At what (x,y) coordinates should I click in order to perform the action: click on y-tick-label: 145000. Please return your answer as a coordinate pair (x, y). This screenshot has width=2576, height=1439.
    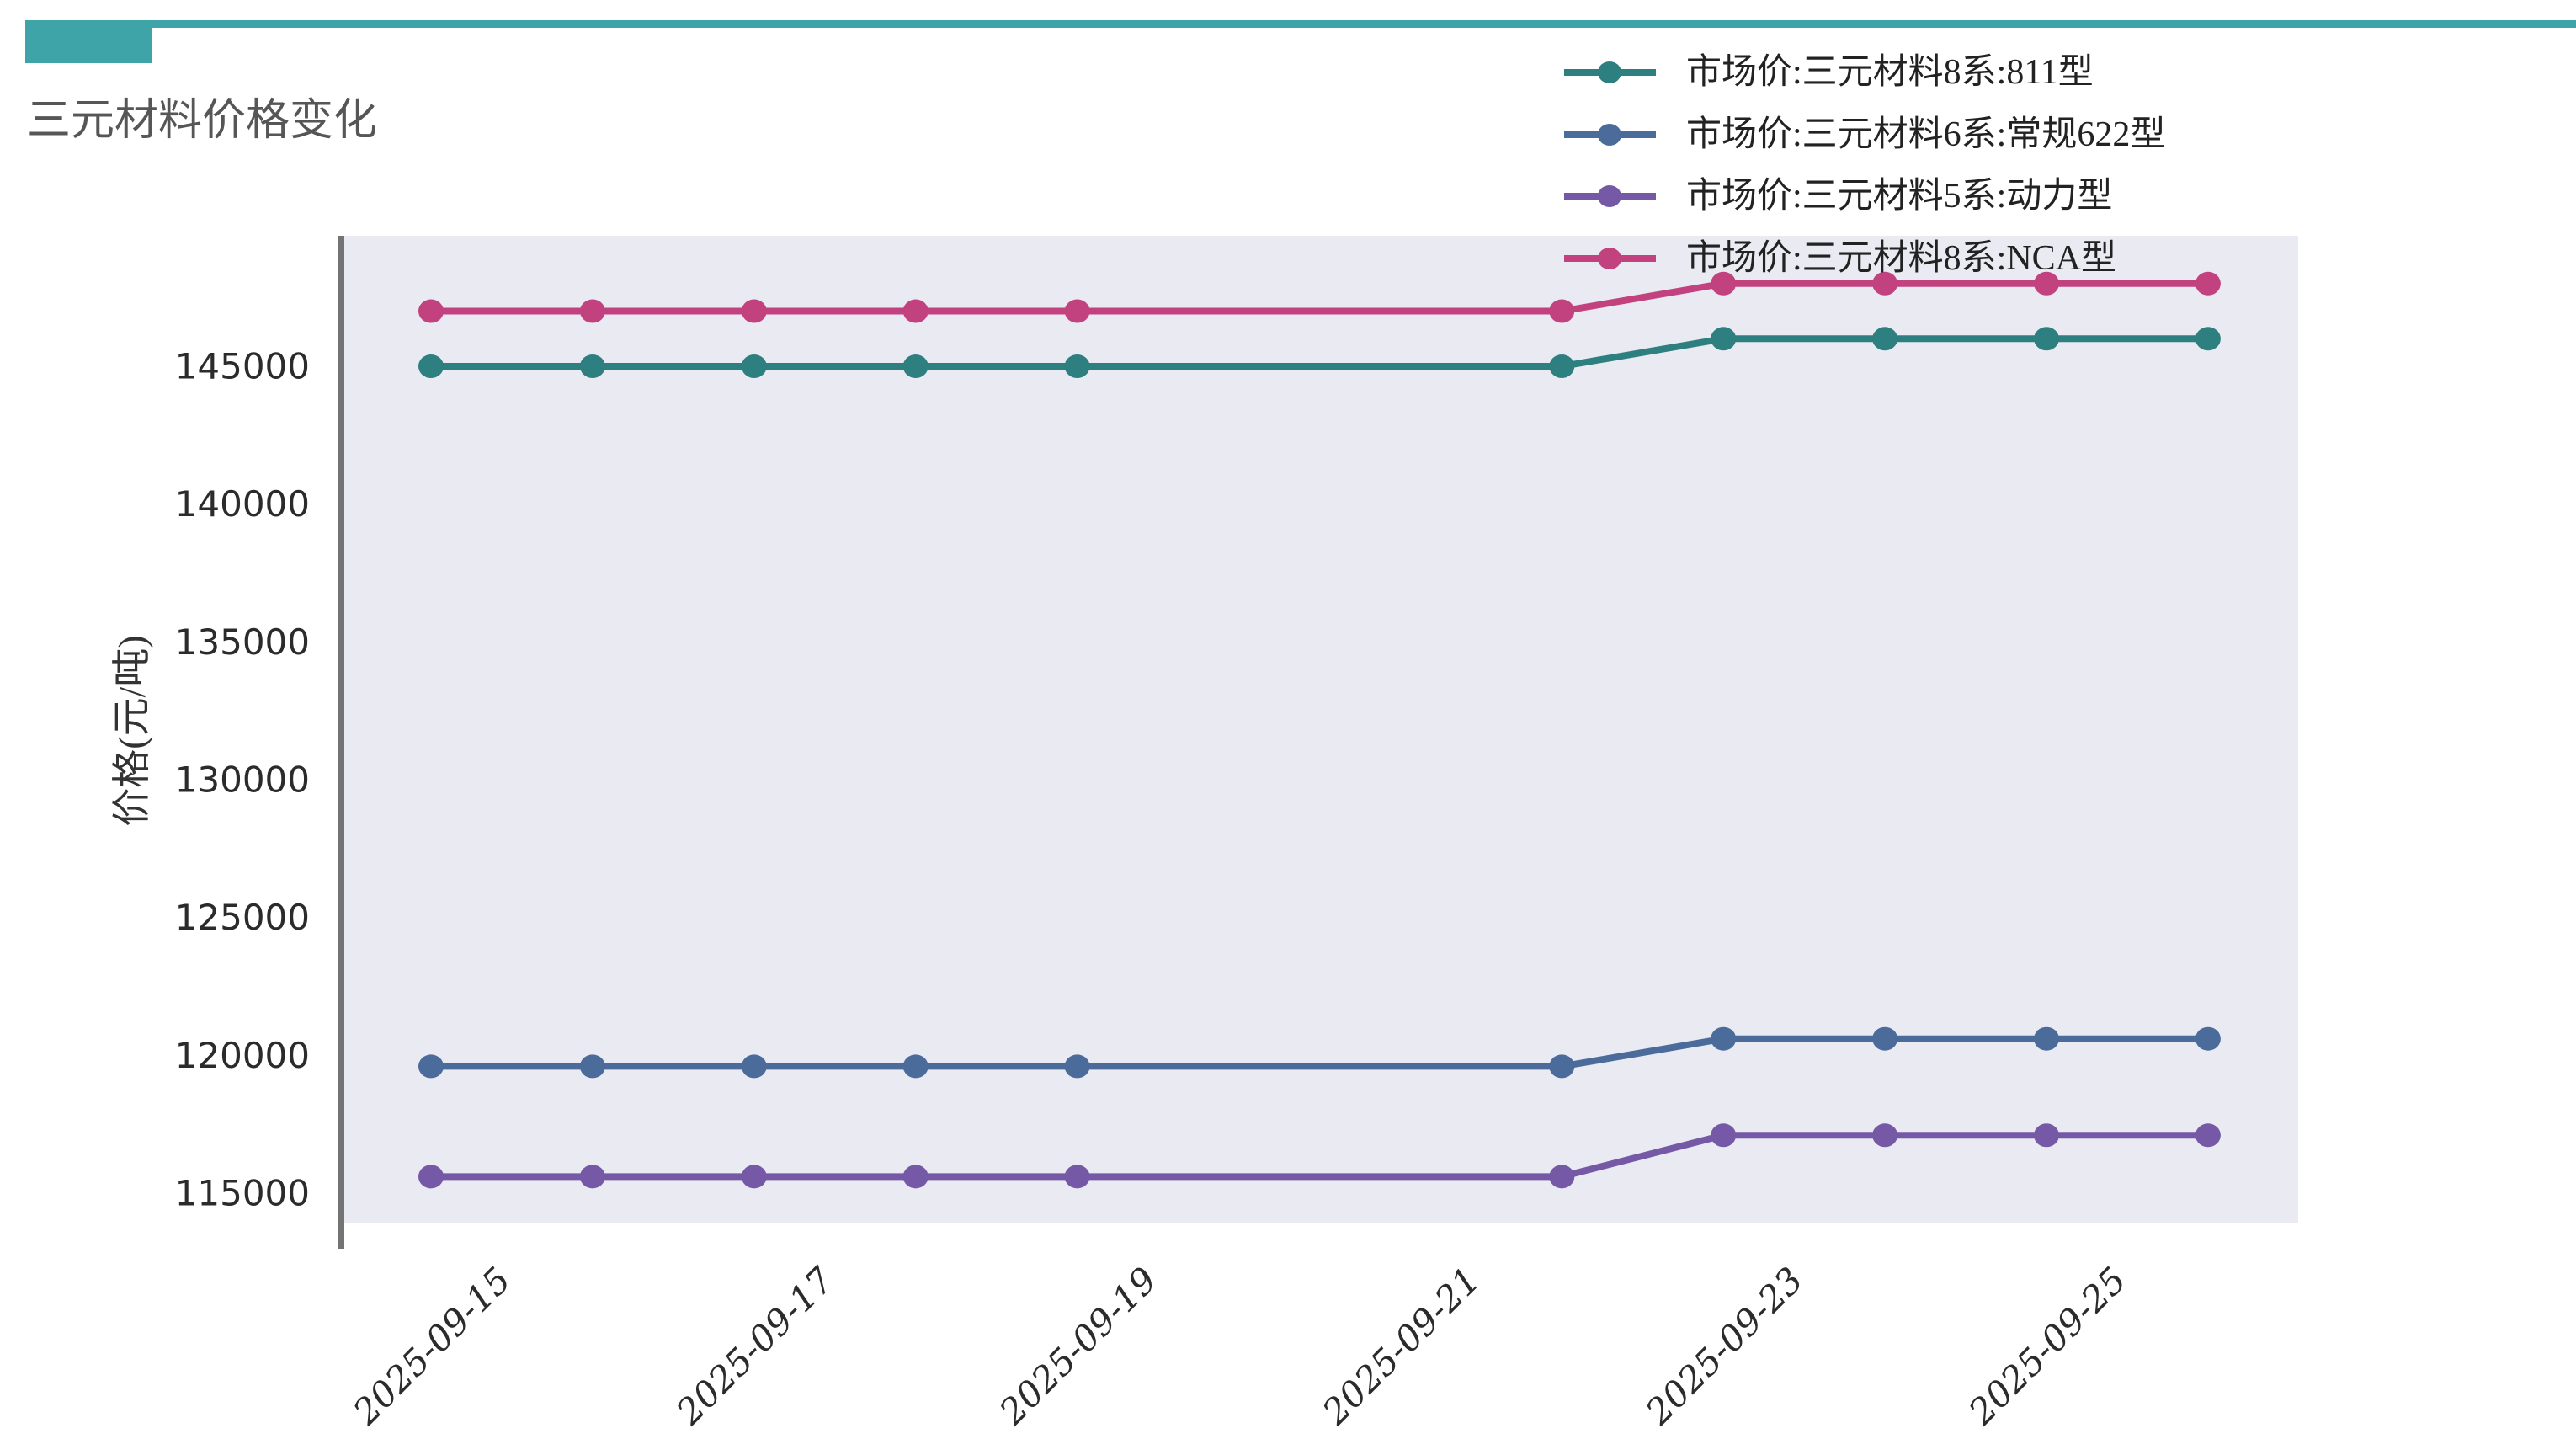
    Looking at the image, I should click on (242, 366).